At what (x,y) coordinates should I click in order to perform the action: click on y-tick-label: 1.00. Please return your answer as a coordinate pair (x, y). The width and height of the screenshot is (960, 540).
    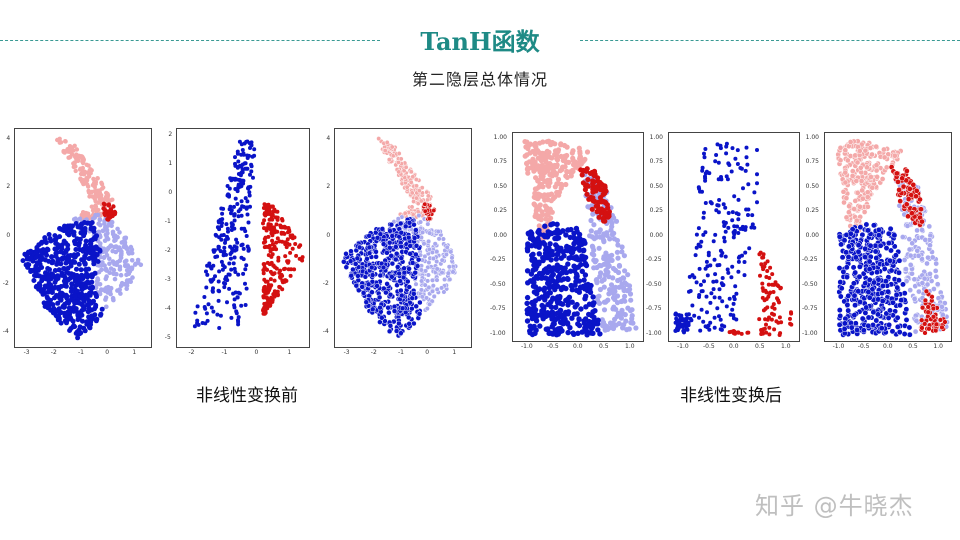
    Looking at the image, I should click on (656, 137).